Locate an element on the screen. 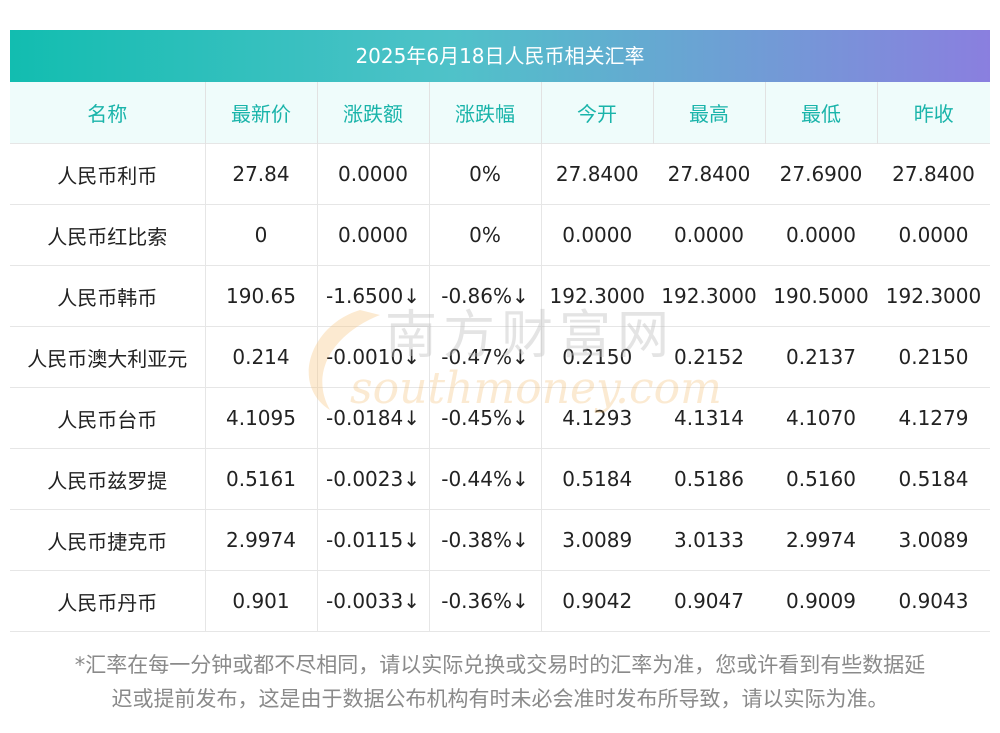 This screenshot has width=1000, height=733. cell-prev-close: 3.0089 is located at coordinates (933, 540).